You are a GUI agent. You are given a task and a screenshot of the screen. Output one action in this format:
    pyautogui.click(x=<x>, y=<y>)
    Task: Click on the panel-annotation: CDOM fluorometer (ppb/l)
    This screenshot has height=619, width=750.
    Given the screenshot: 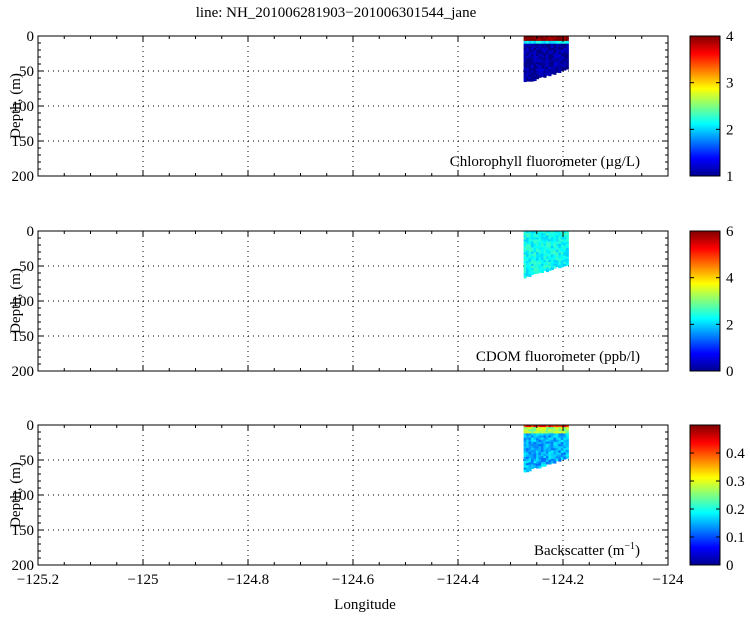 What is the action you would take?
    pyautogui.click(x=558, y=357)
    